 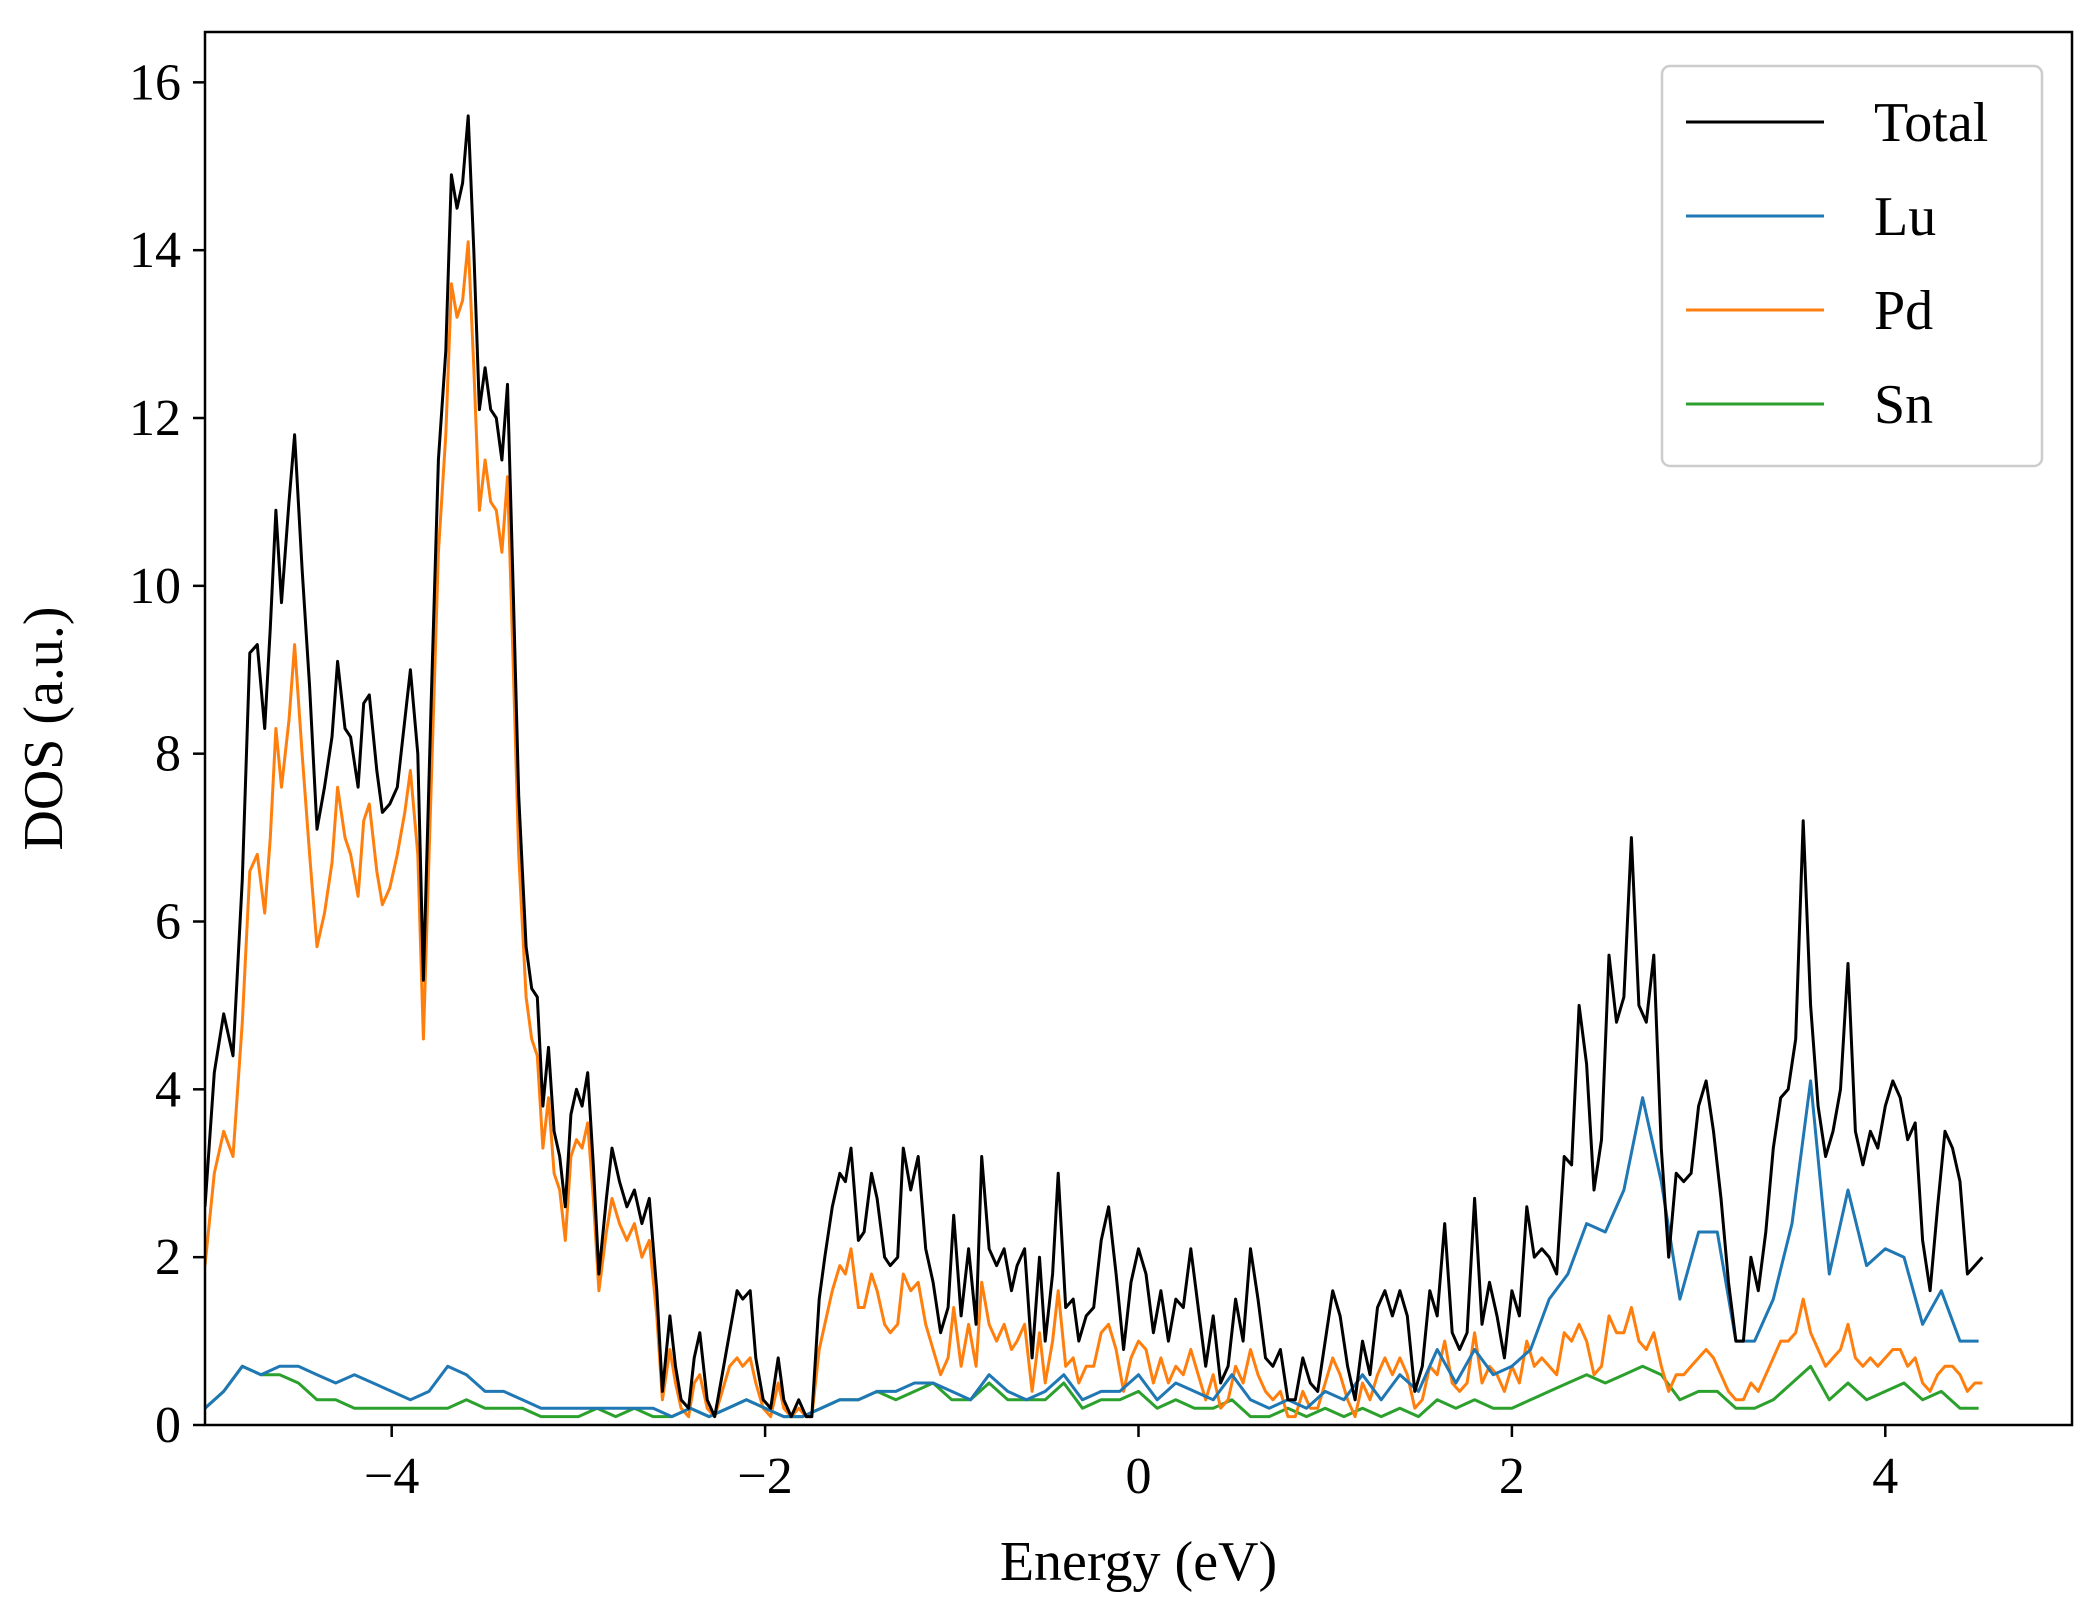 I want to click on legend-label-pd: Pd, so click(x=1903, y=311).